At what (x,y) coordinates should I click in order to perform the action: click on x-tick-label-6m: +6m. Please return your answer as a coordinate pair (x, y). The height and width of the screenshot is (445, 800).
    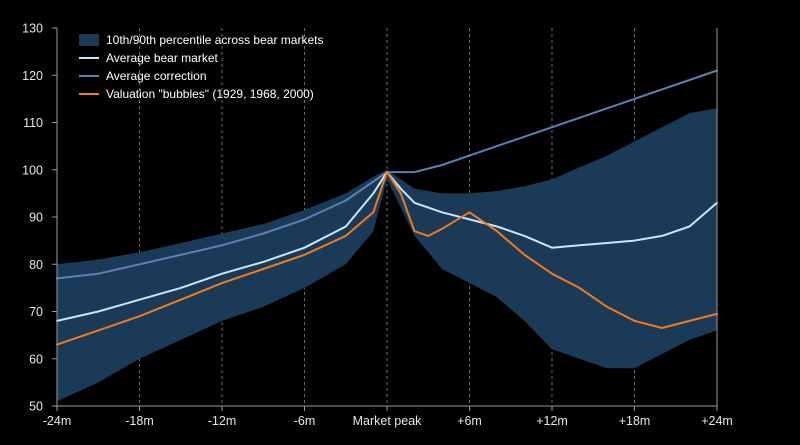
    Looking at the image, I should click on (469, 421).